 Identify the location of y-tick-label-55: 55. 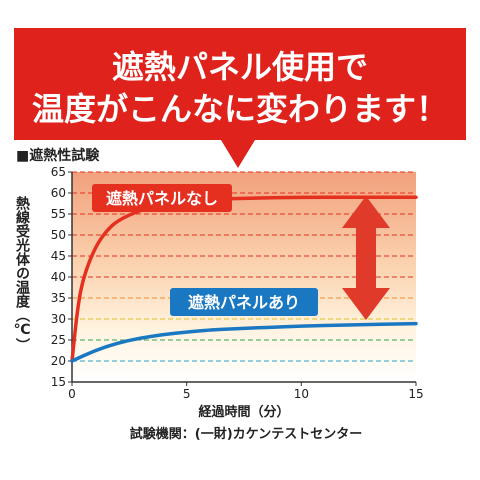
(58, 214).